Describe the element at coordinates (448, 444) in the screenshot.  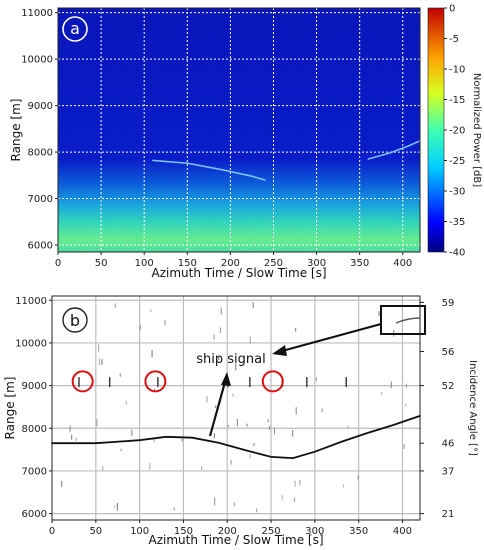
I see `panel-b-y2tick-label: 46` at that location.